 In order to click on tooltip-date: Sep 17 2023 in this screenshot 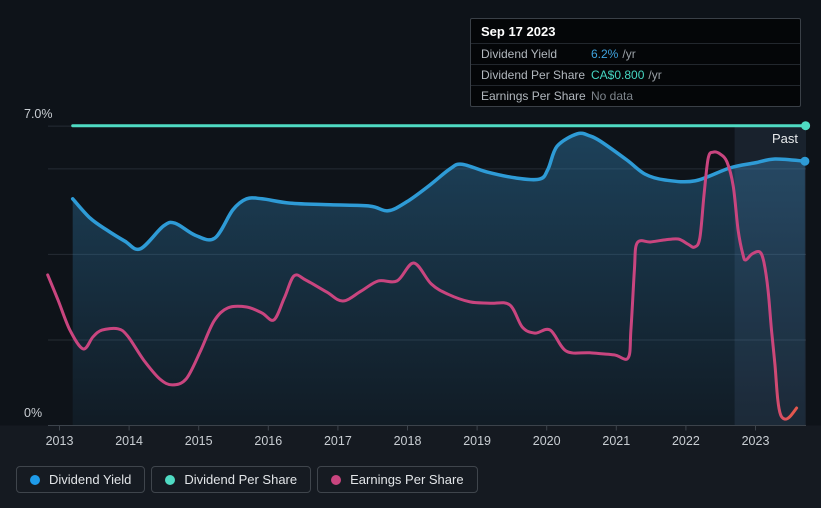, I will do `click(518, 31)`.